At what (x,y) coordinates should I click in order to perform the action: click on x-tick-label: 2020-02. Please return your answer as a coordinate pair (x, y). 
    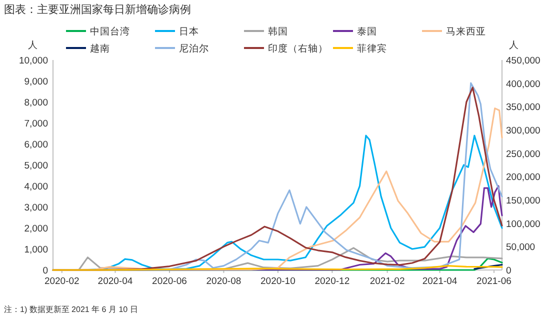
    Looking at the image, I should click on (62, 281).